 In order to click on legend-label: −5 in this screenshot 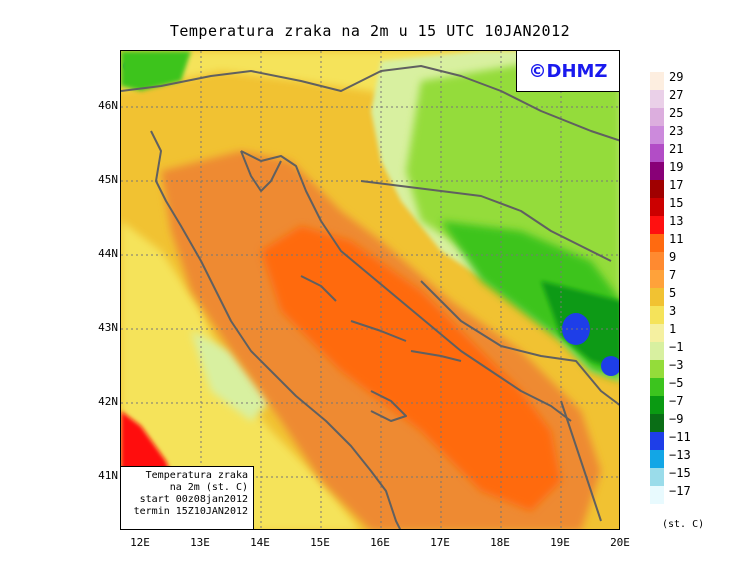, I will do `click(676, 383)`.